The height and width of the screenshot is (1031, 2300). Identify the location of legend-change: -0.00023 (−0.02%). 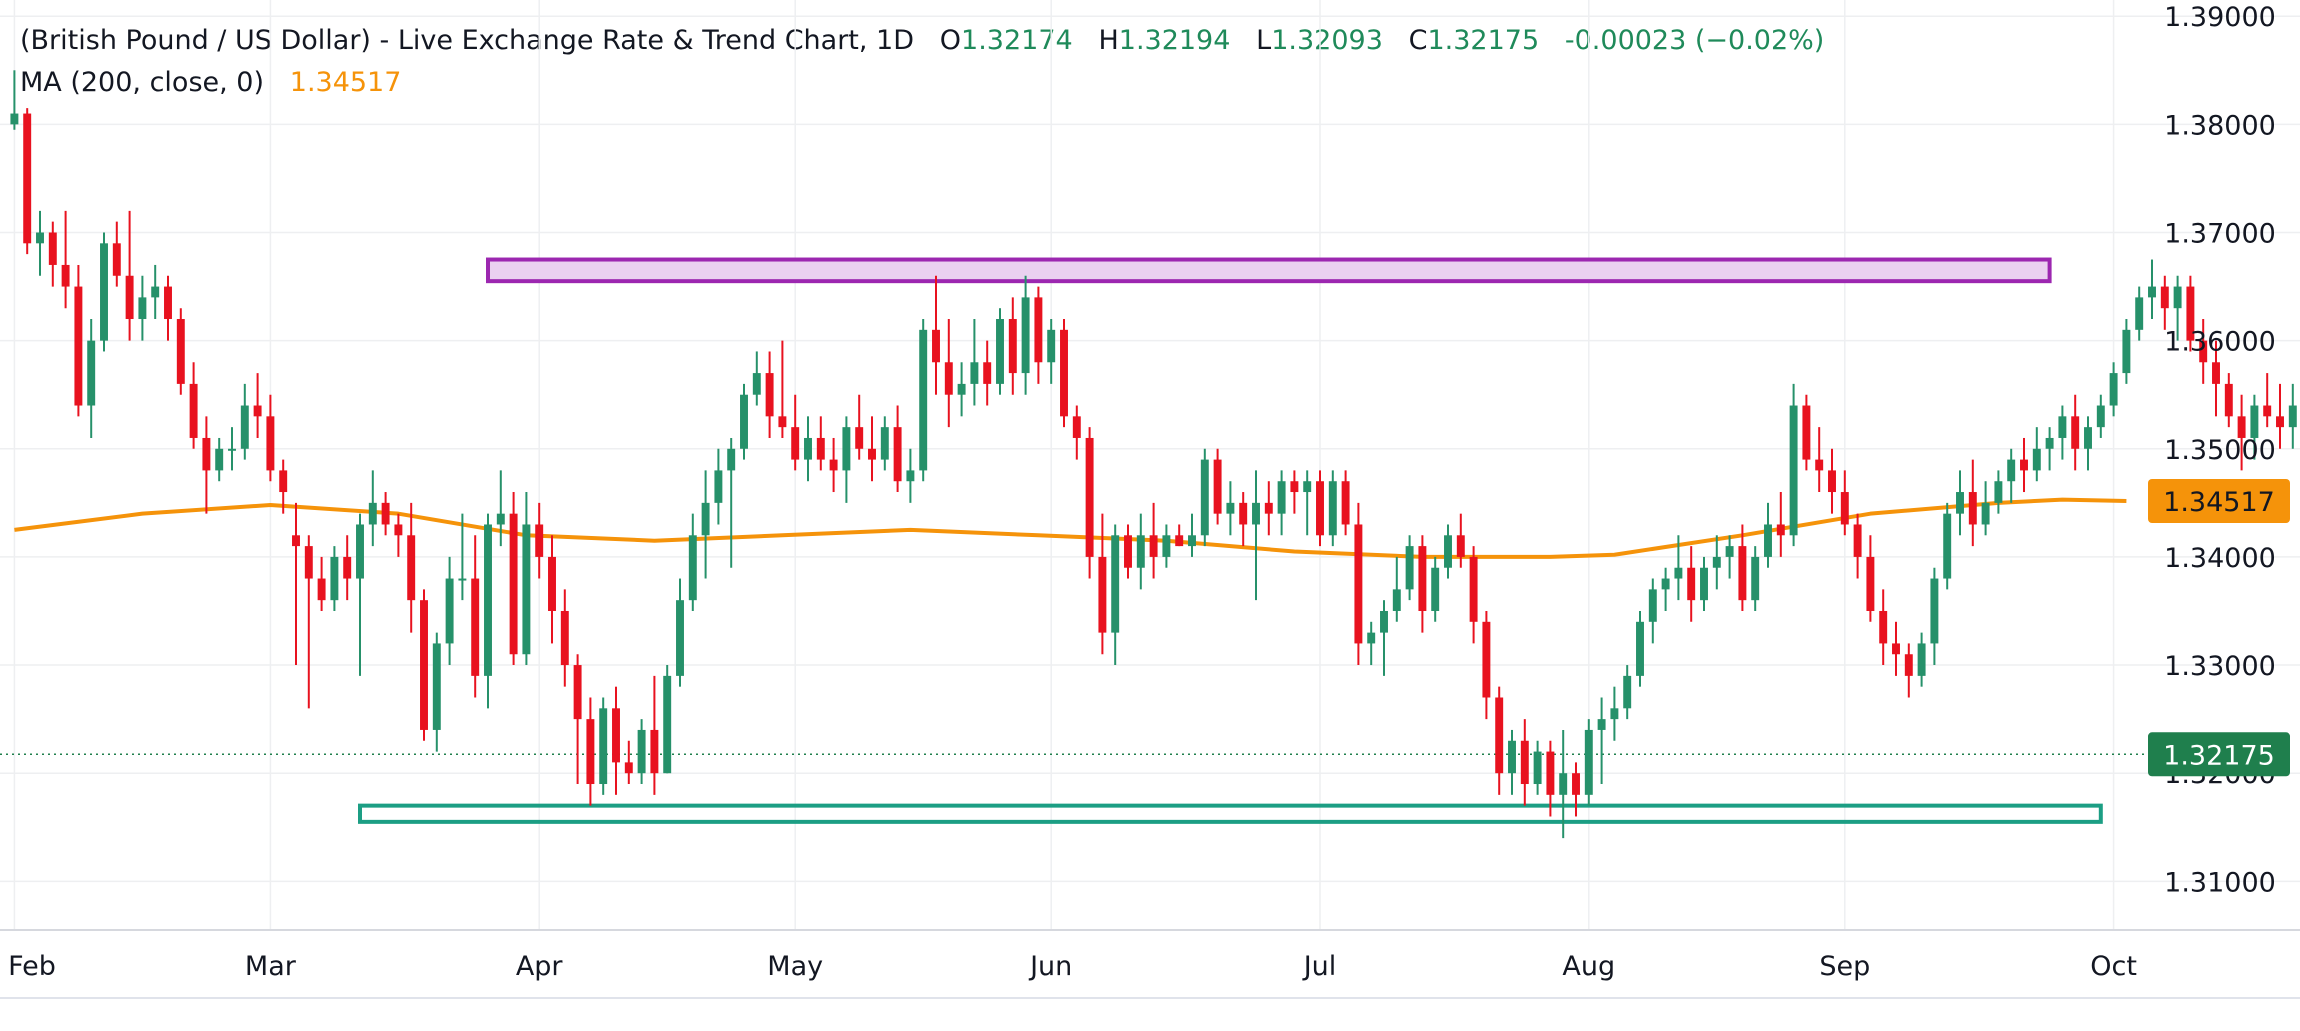
(1694, 40).